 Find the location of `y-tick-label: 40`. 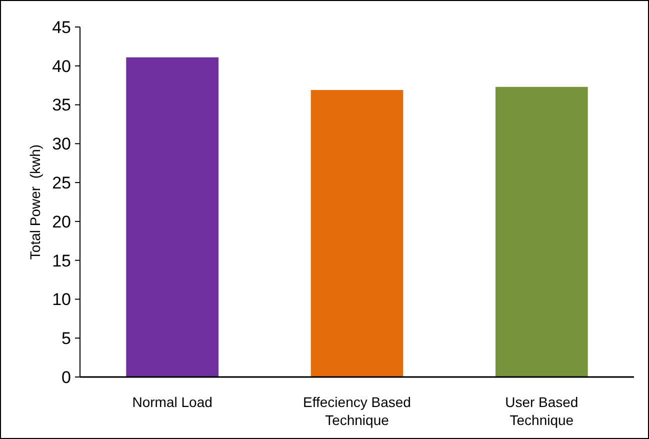

y-tick-label: 40 is located at coordinates (61, 66).